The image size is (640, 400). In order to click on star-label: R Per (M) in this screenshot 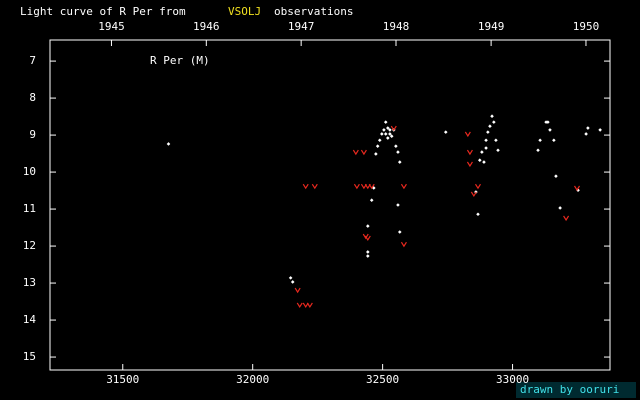, I will do `click(180, 60)`.